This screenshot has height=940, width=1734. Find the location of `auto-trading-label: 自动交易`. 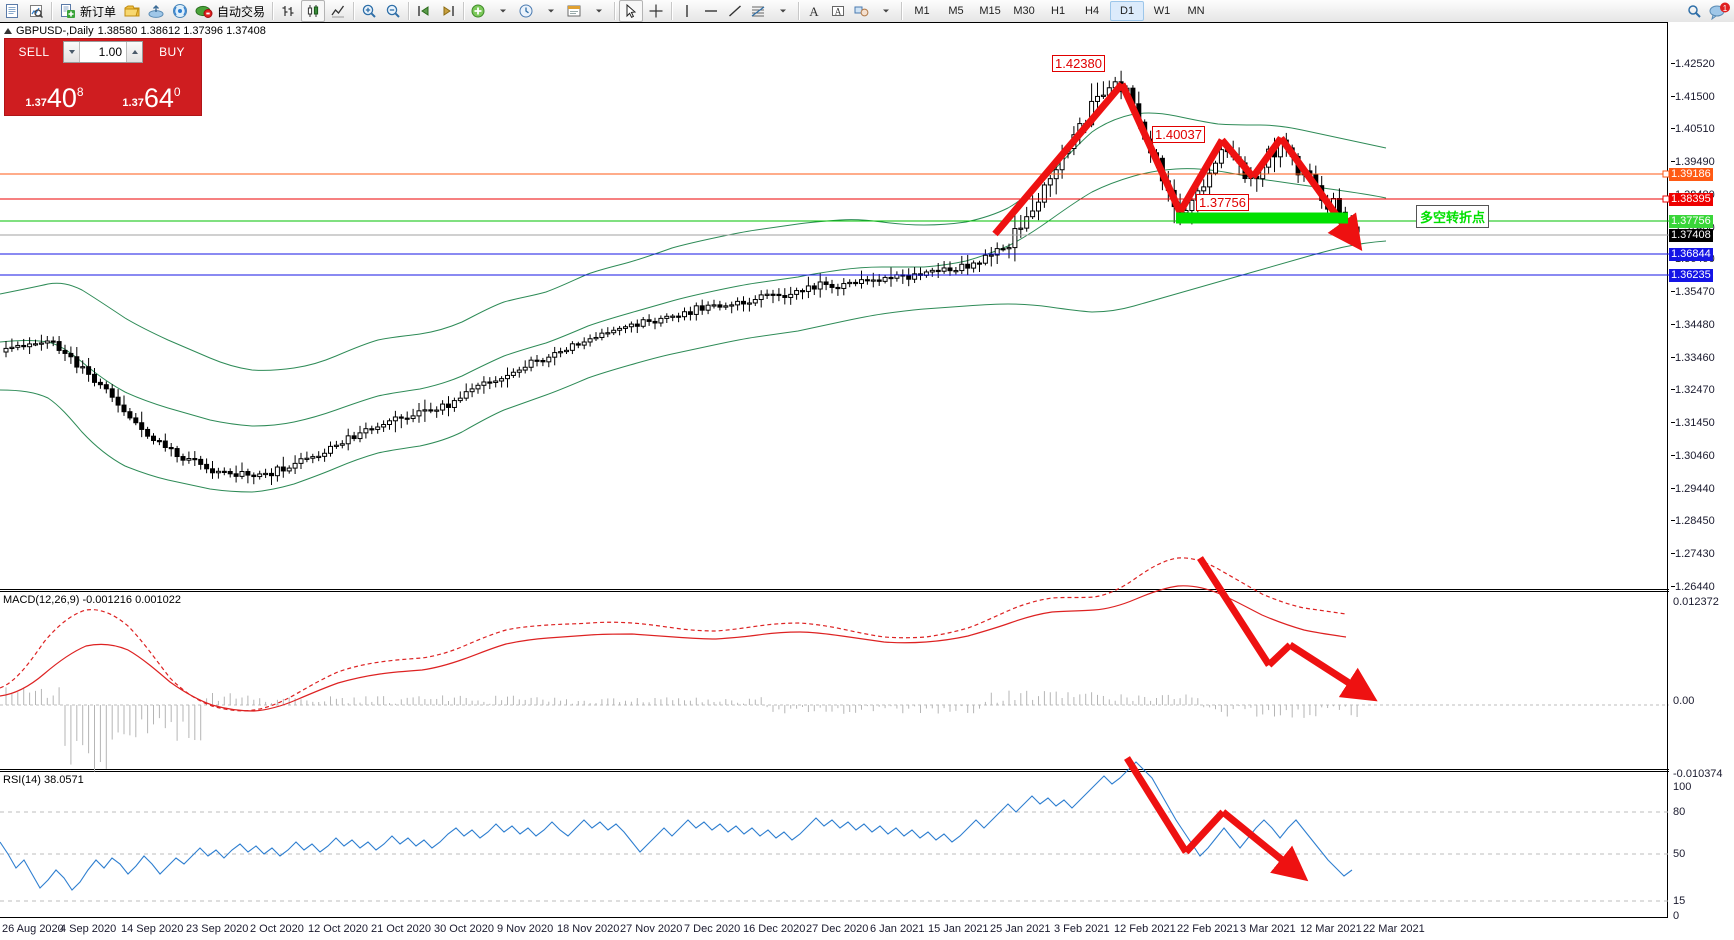

auto-trading-label: 自动交易 is located at coordinates (241, 11).